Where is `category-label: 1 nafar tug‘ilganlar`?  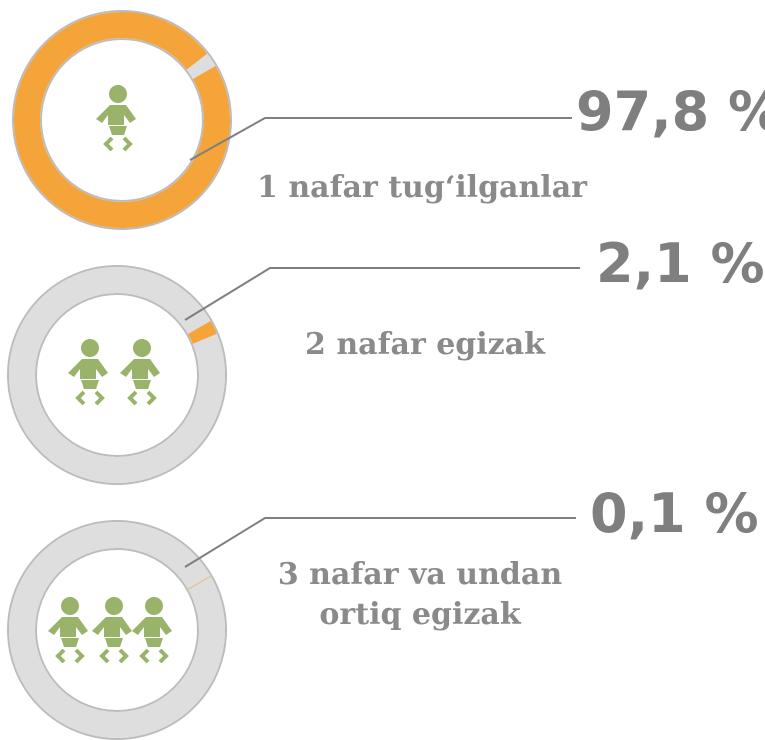 category-label: 1 nafar tug‘ilganlar is located at coordinates (422, 187).